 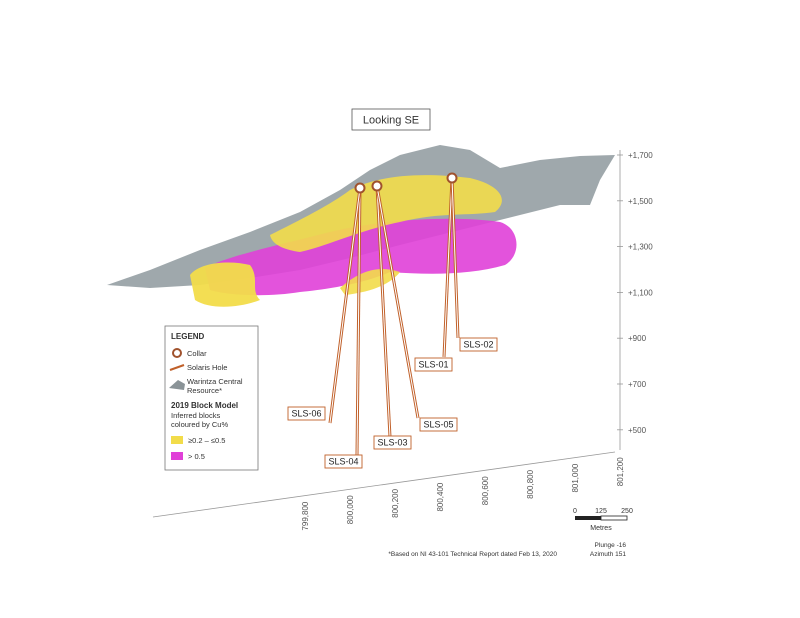 I want to click on legend-label: Warintza Central Resource*, so click(x=215, y=386).